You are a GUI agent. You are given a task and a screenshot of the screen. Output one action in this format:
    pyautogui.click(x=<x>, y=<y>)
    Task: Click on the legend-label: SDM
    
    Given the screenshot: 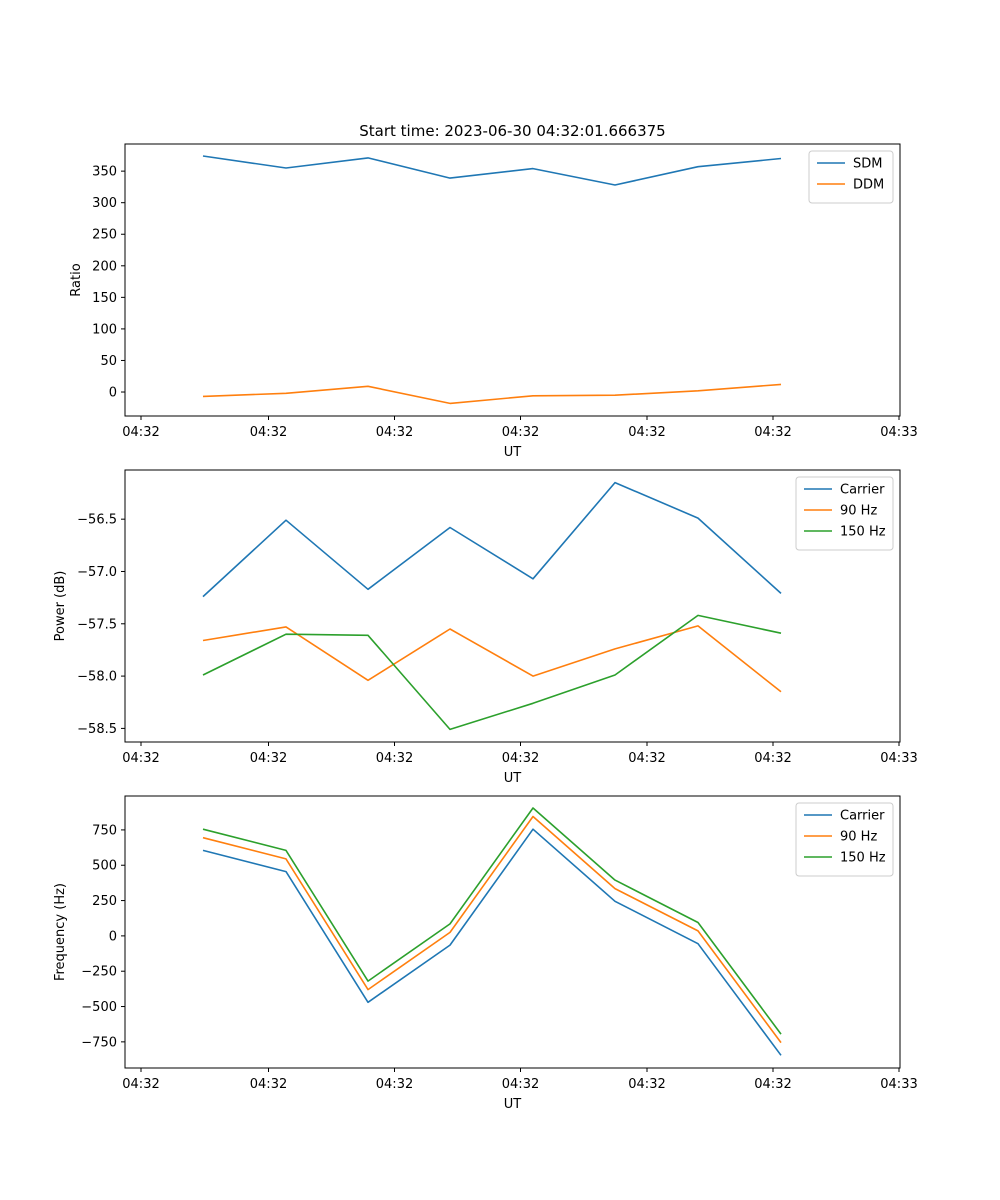 What is the action you would take?
    pyautogui.click(x=867, y=164)
    